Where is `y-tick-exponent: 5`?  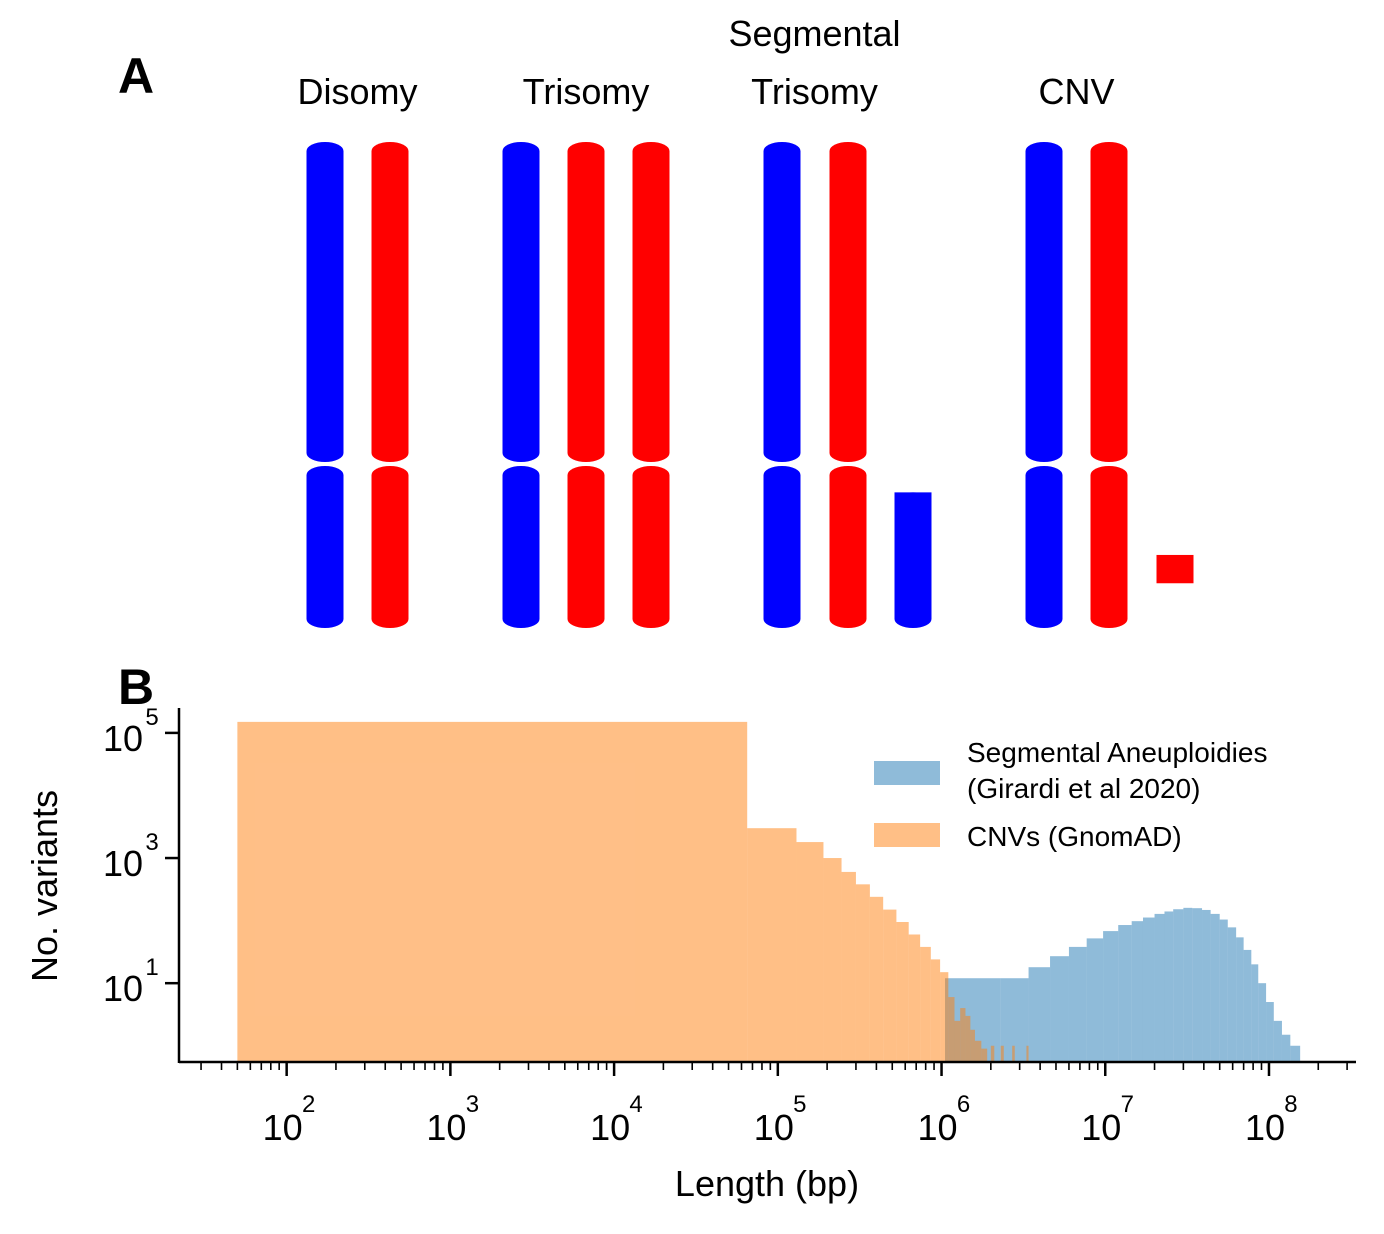
y-tick-exponent: 5 is located at coordinates (151, 717).